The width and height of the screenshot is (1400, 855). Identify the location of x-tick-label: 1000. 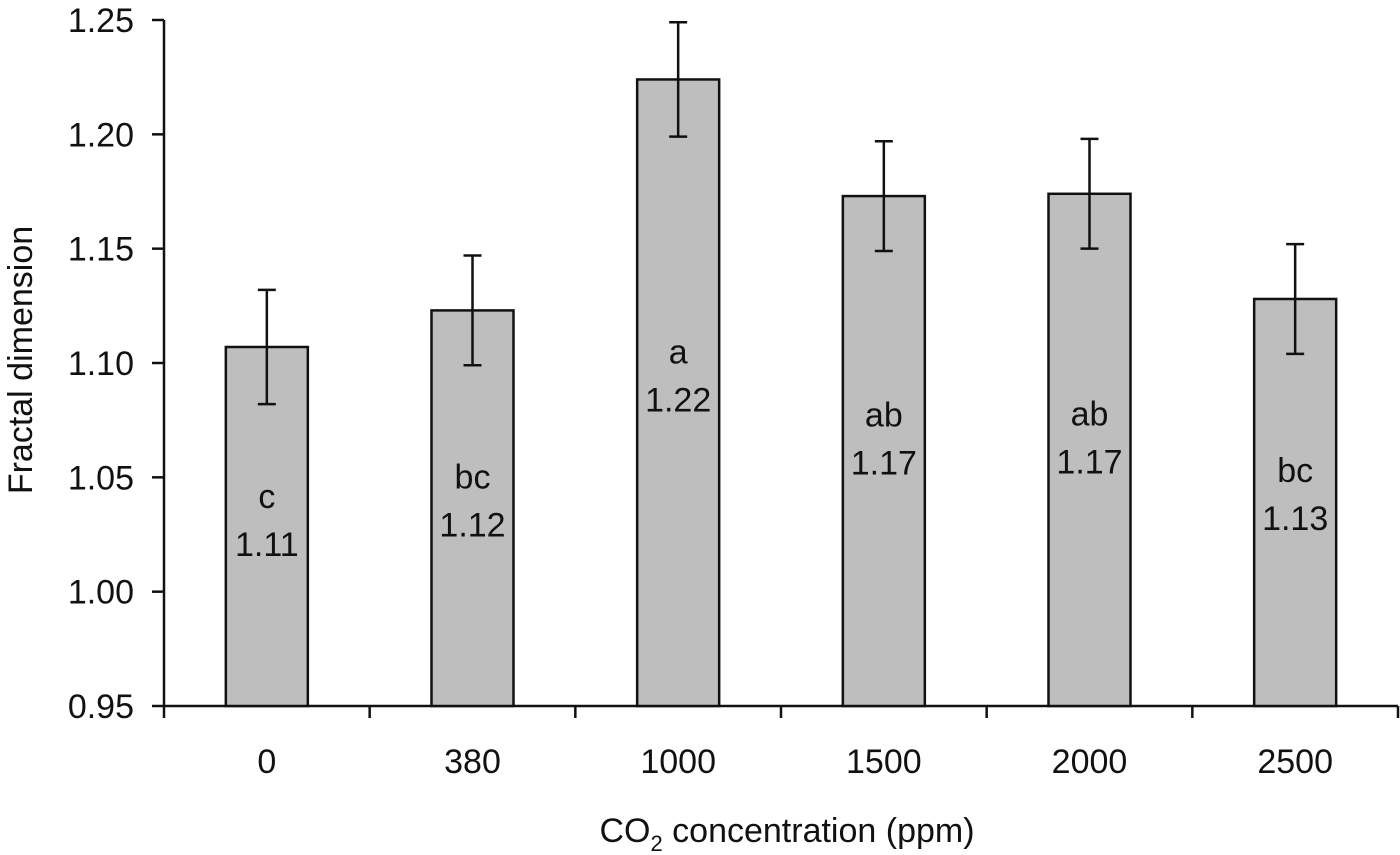
(678, 762).